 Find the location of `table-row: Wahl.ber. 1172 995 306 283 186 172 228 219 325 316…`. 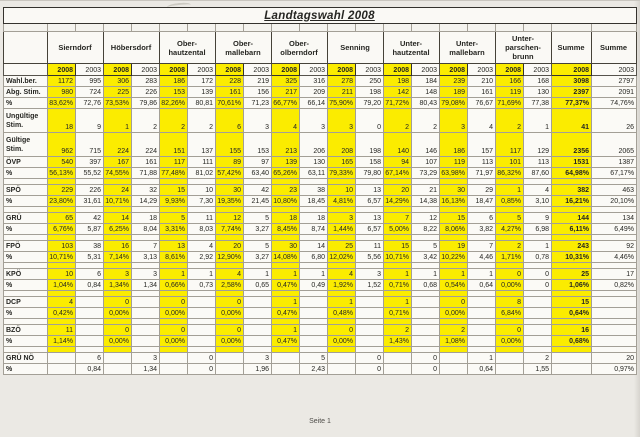

table-row: Wahl.ber. 1172 995 306 283 186 172 228 219 325 316… is located at coordinates (320, 81).